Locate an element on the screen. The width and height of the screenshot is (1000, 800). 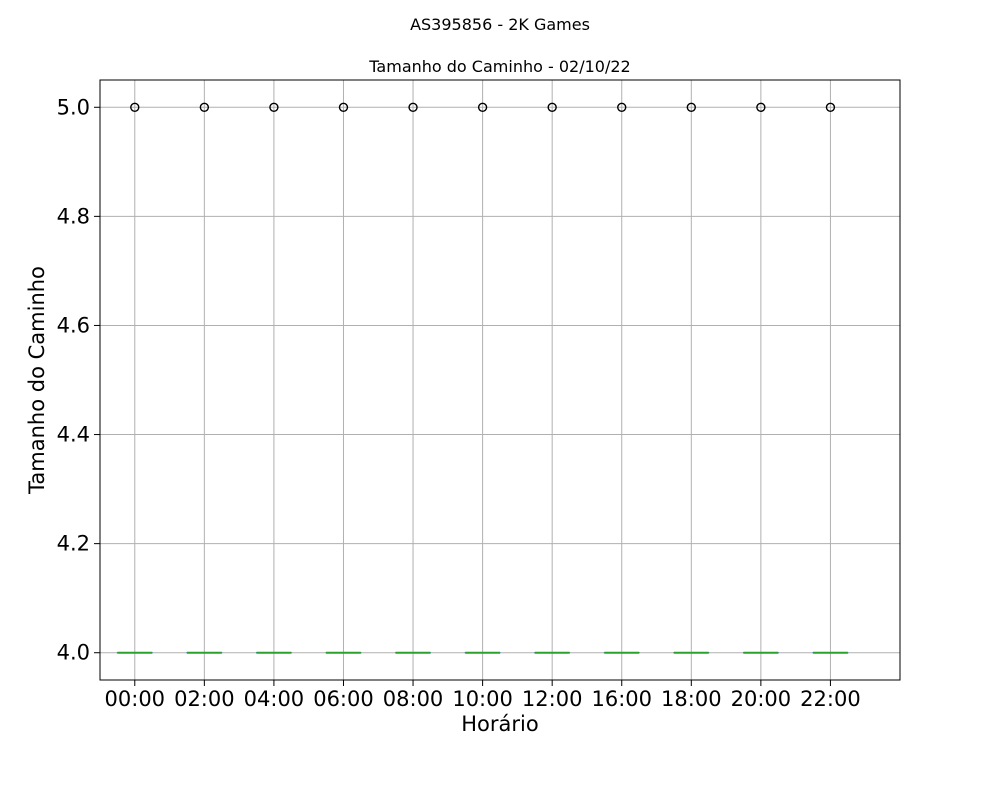
y-tick-label: 4.4 is located at coordinates (73, 435).